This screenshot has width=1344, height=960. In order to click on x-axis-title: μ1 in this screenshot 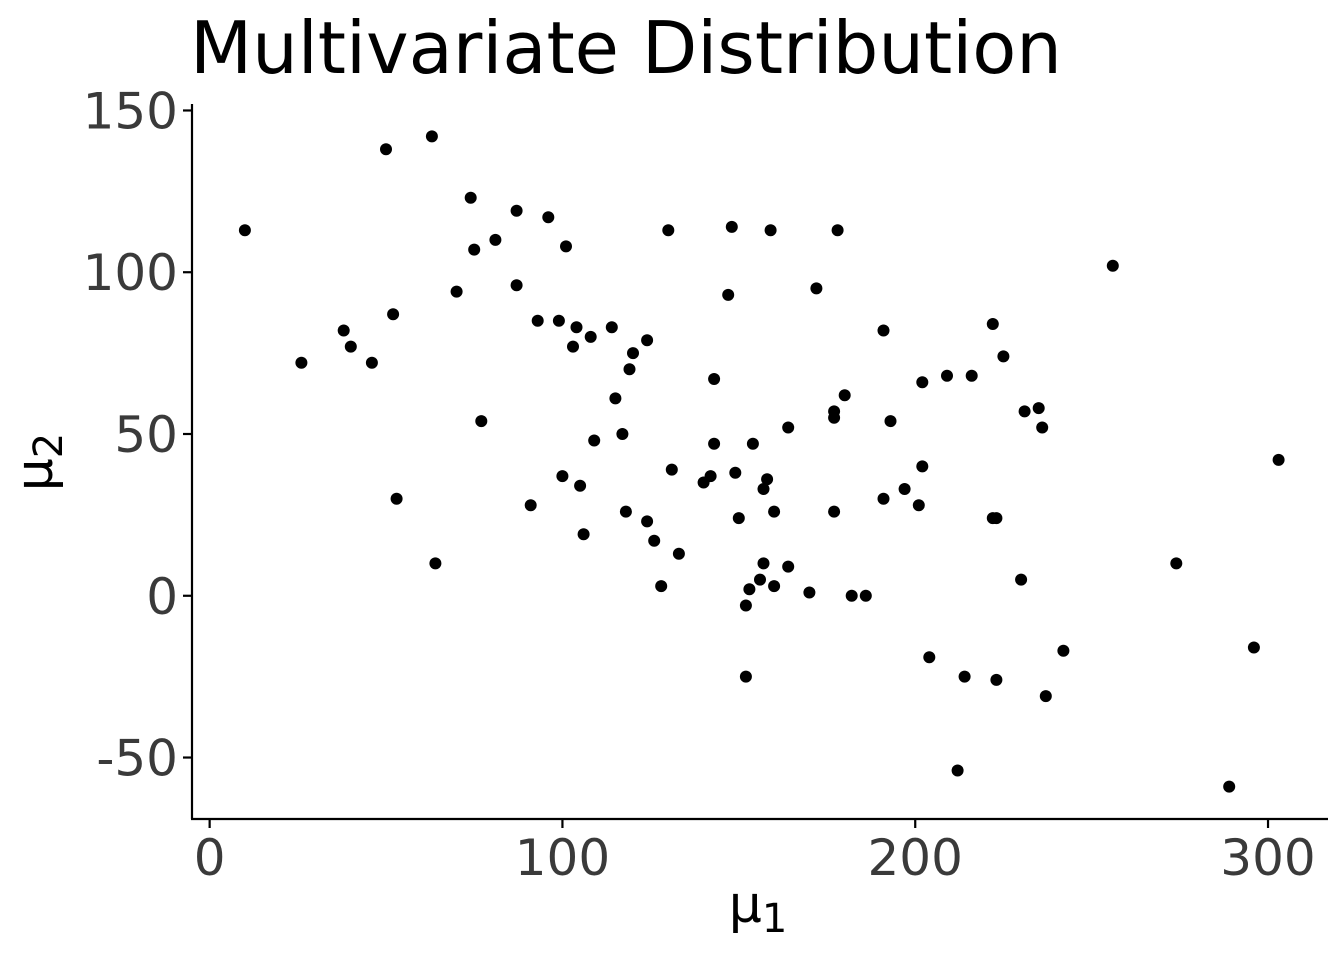, I will do `click(758, 908)`.